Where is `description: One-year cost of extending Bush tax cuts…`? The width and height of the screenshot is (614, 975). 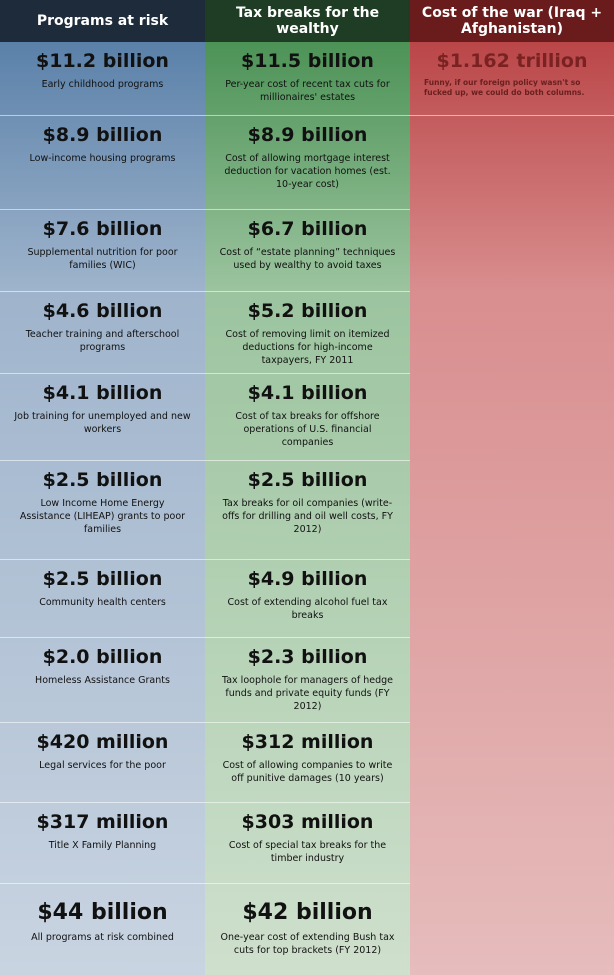
description: One-year cost of extending Bush tax cuts… is located at coordinates (307, 944).